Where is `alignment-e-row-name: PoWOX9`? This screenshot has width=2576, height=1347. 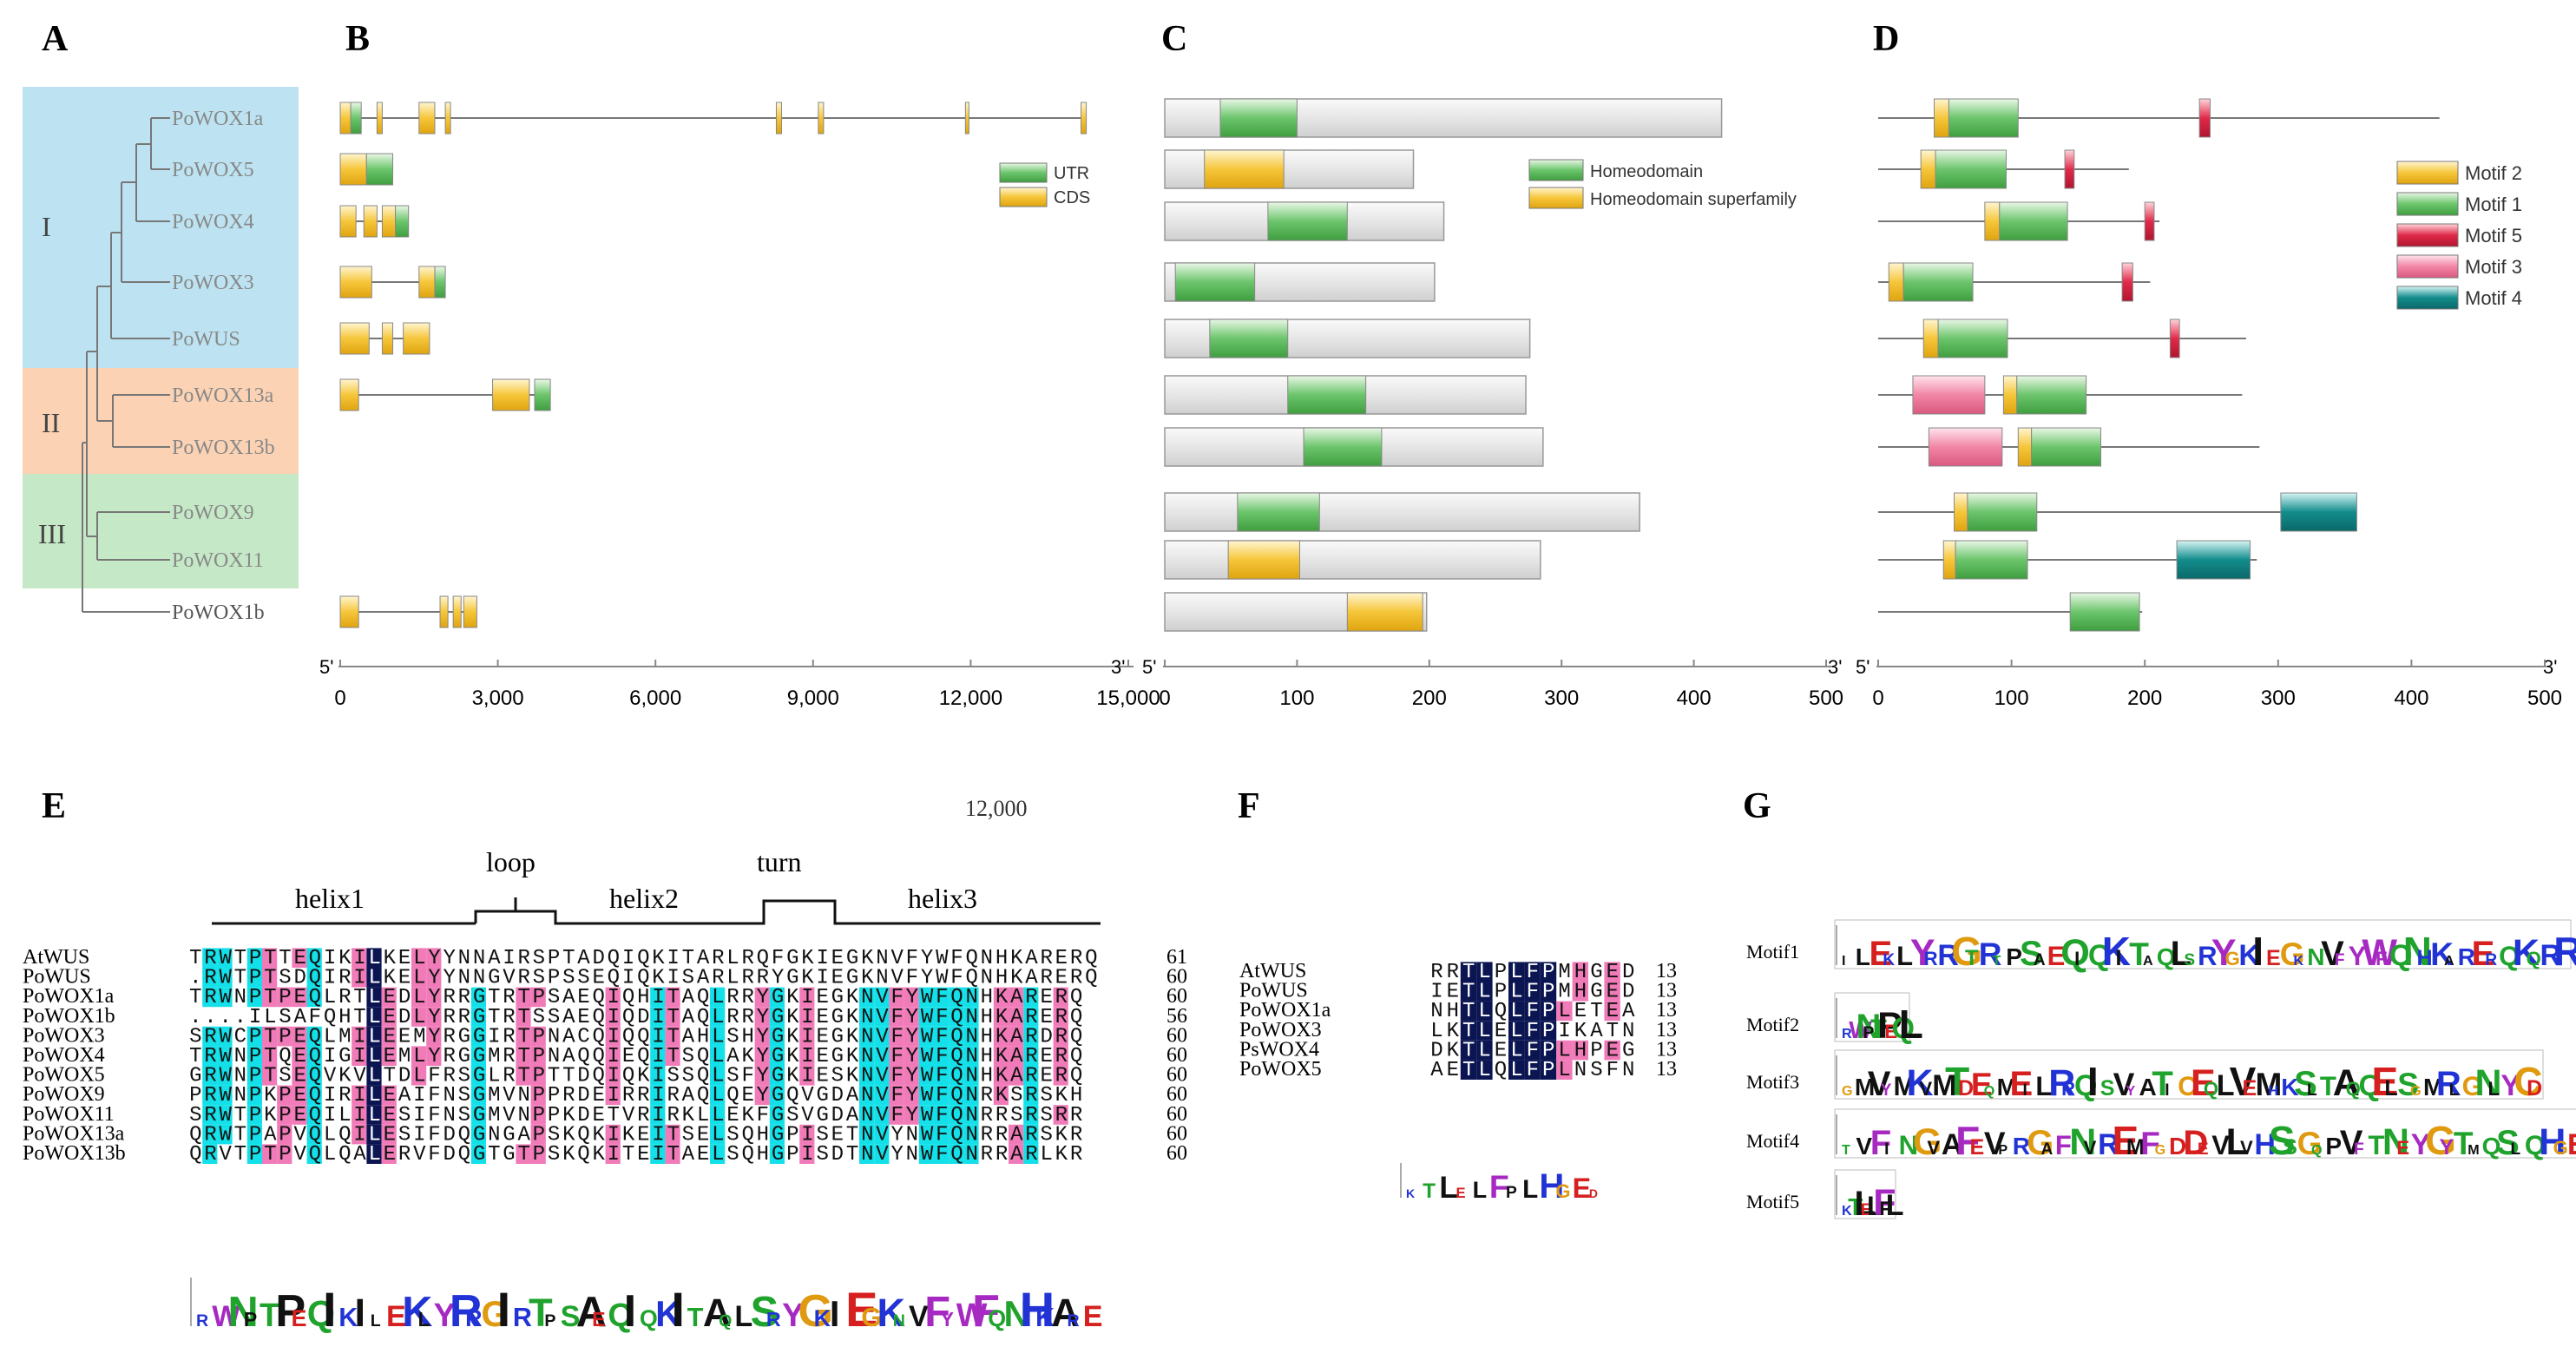 alignment-e-row-name: PoWOX9 is located at coordinates (64, 1095).